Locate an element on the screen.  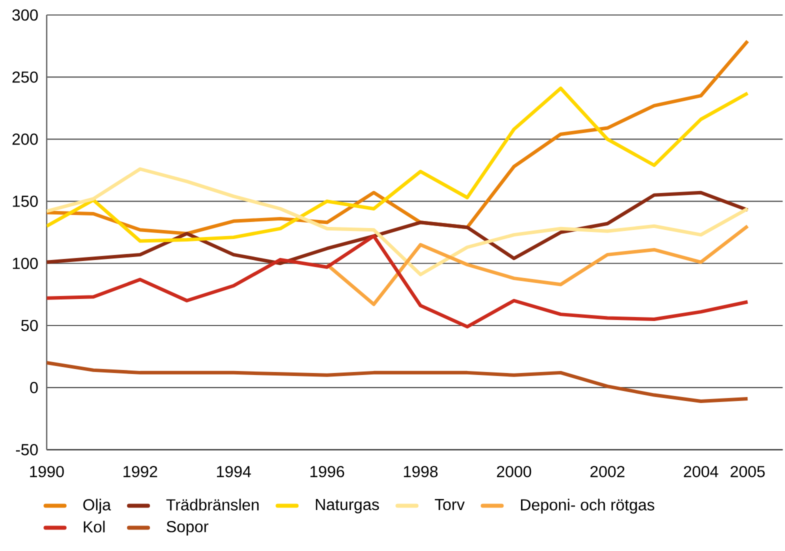
y-tick-label: 50 is located at coordinates (29, 326).